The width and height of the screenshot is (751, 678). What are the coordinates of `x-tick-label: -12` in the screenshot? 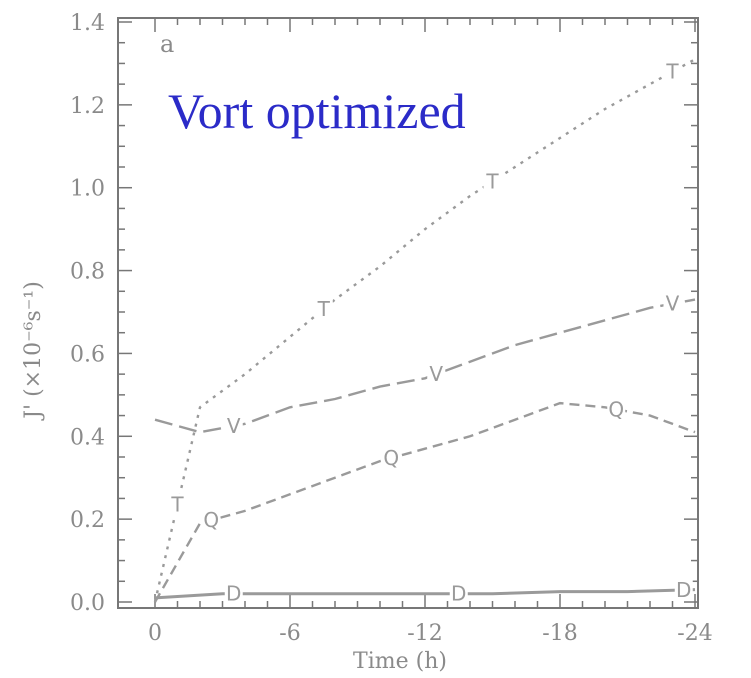 It's located at (424, 633).